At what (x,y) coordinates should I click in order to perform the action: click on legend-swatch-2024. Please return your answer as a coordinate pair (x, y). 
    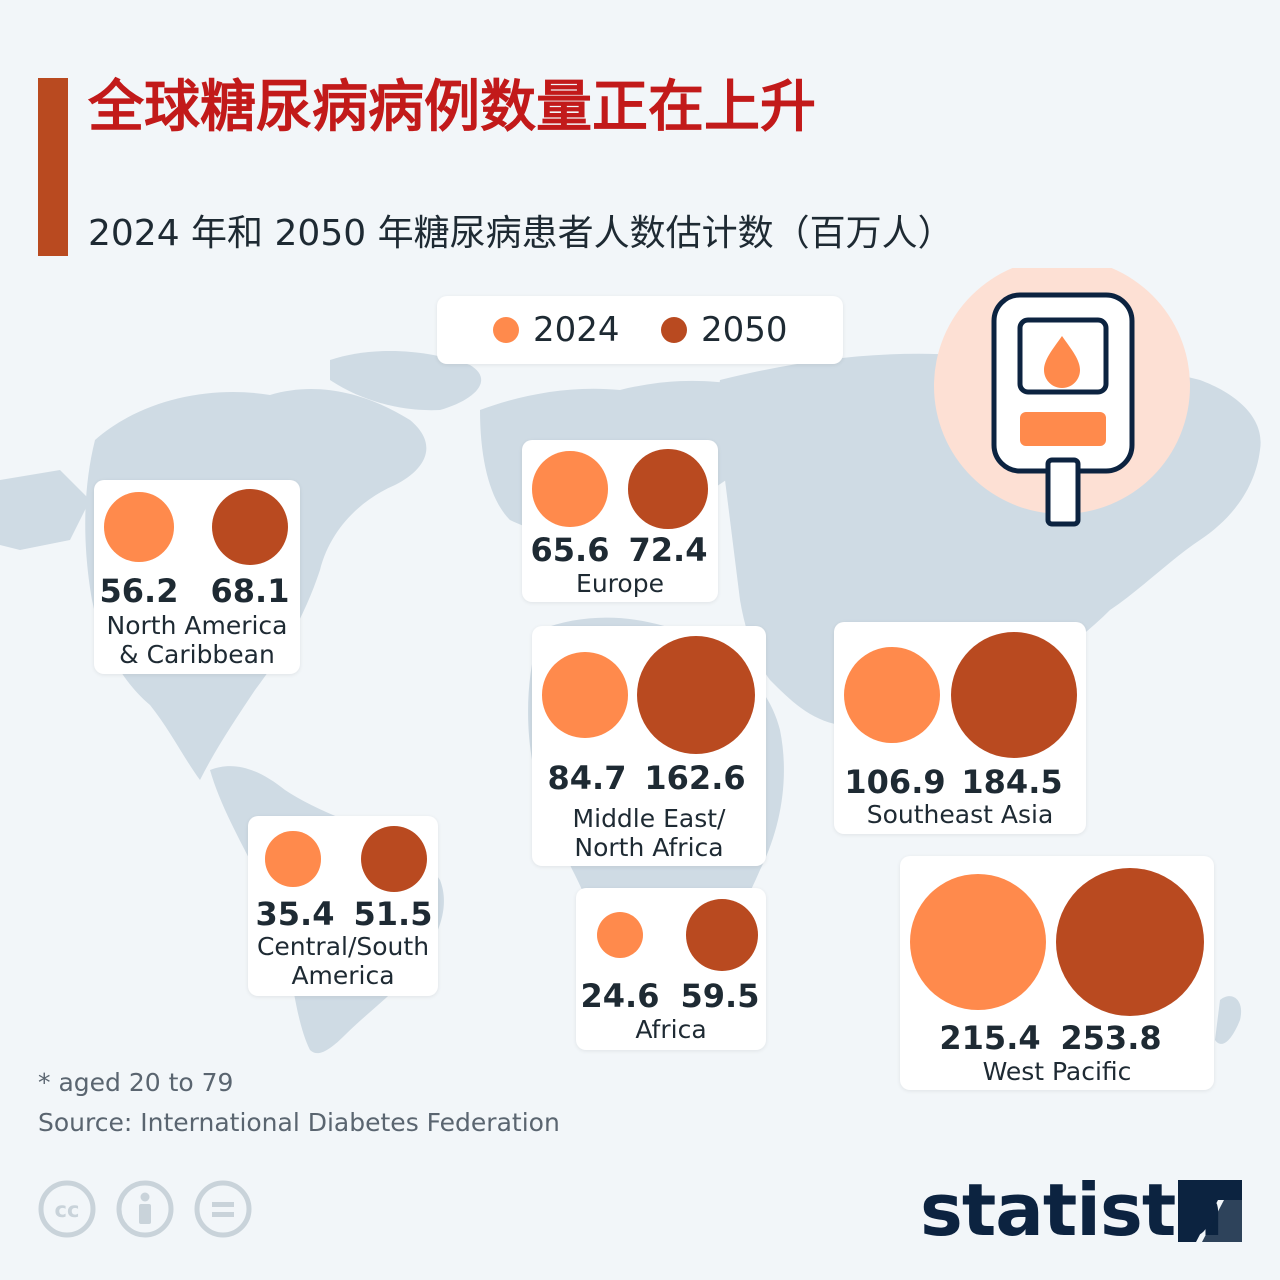
    Looking at the image, I should click on (506, 330).